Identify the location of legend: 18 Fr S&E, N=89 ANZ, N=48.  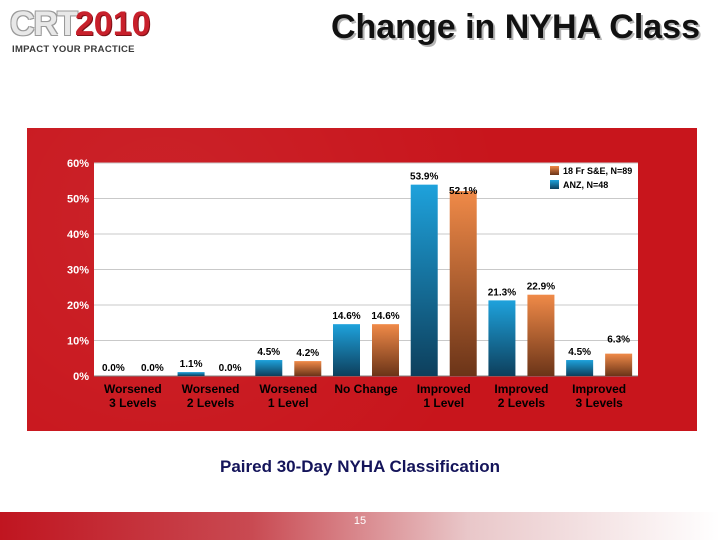
(591, 178).